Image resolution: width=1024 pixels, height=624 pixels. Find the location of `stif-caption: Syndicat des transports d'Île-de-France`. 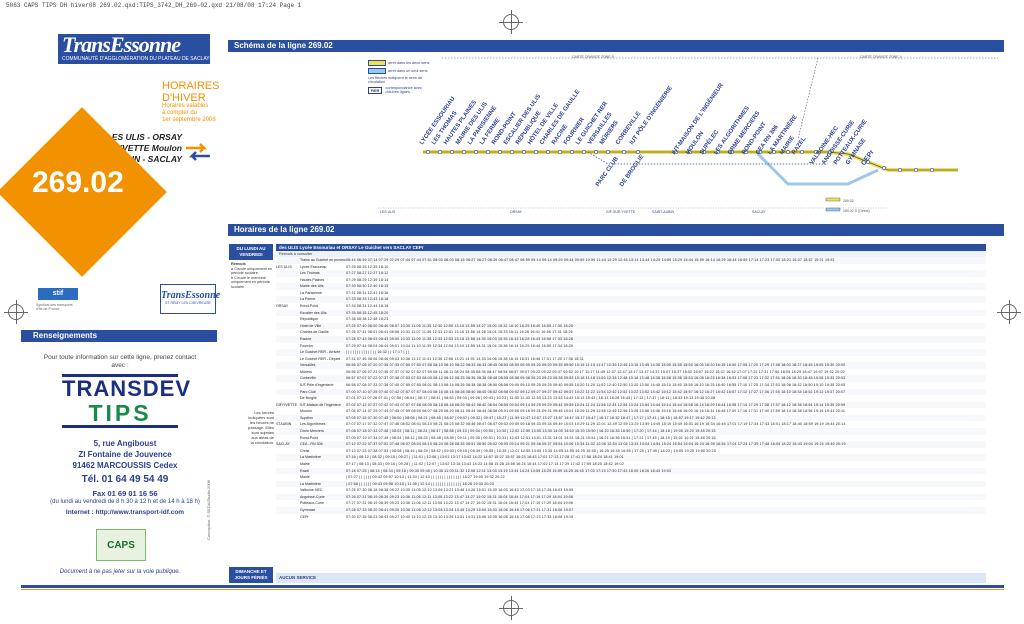

stif-caption: Syndicat des transports d'Île-de-France is located at coordinates (54, 307).